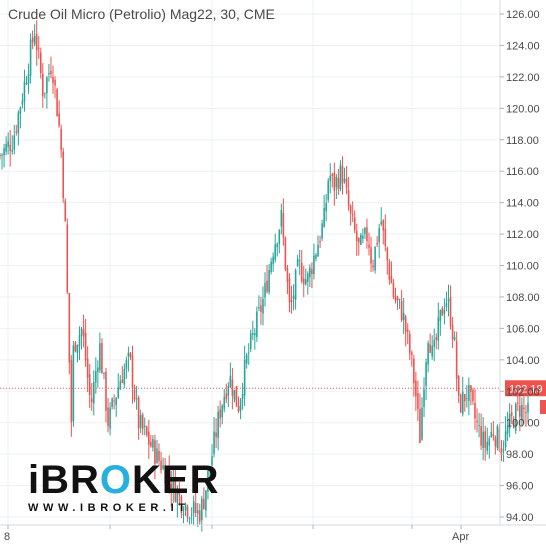  I want to click on price-tick-label: 122.00, so click(523, 78).